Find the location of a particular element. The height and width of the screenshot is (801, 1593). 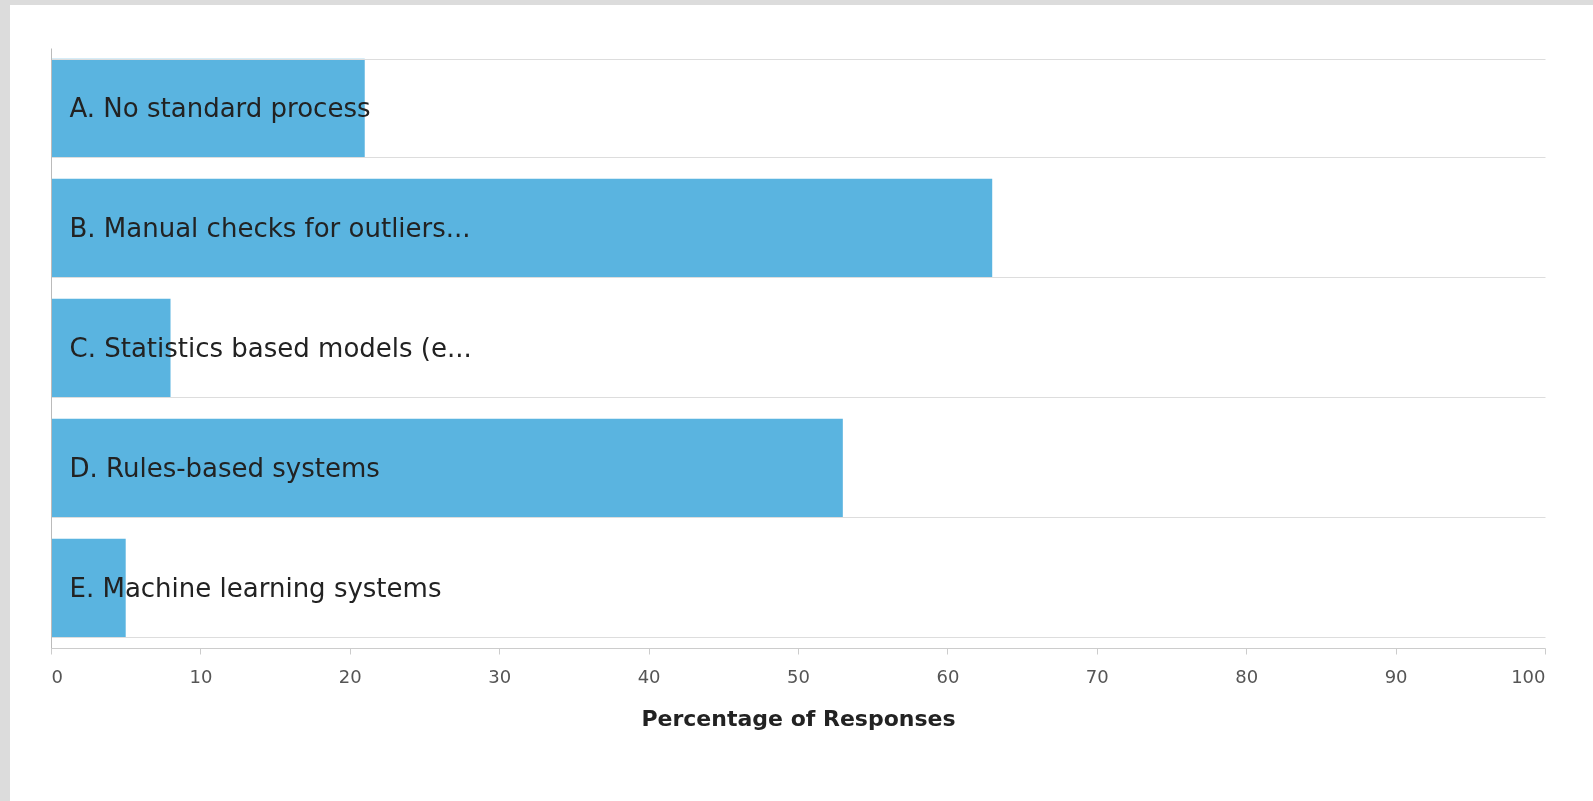

x-tick-label: 50 is located at coordinates (798, 676).